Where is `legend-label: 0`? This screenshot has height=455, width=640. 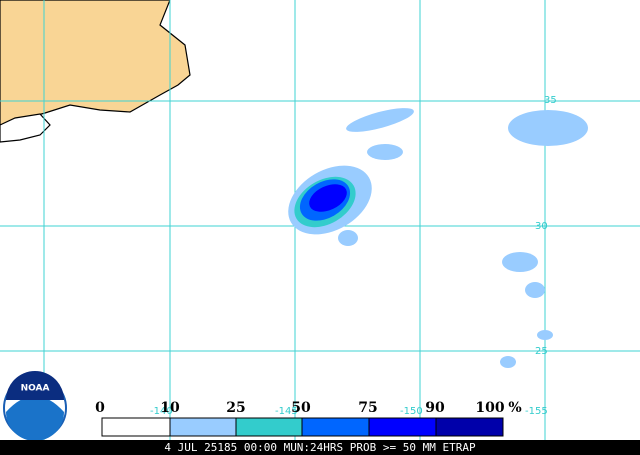
legend-label: 0 is located at coordinates (100, 408).